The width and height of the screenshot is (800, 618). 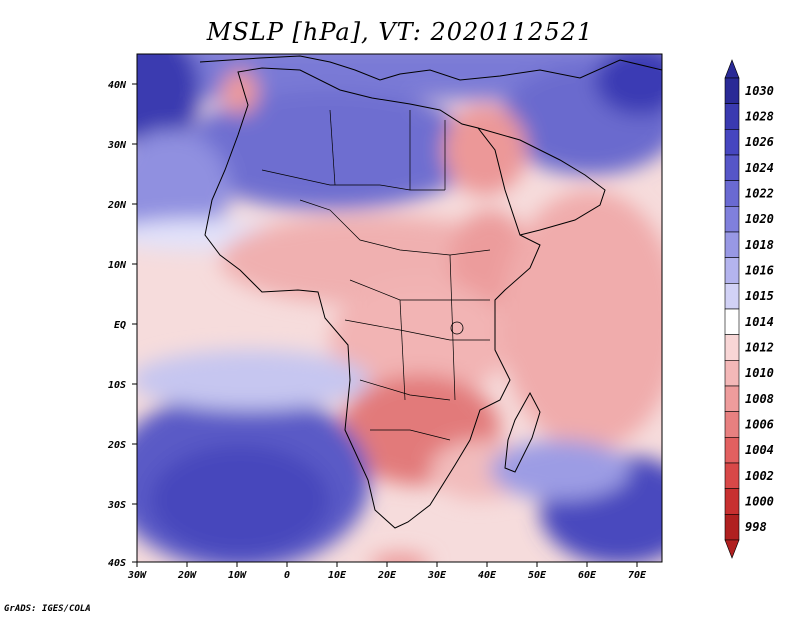 What do you see at coordinates (237, 575) in the screenshot?
I see `lon-label: 10W` at bounding box center [237, 575].